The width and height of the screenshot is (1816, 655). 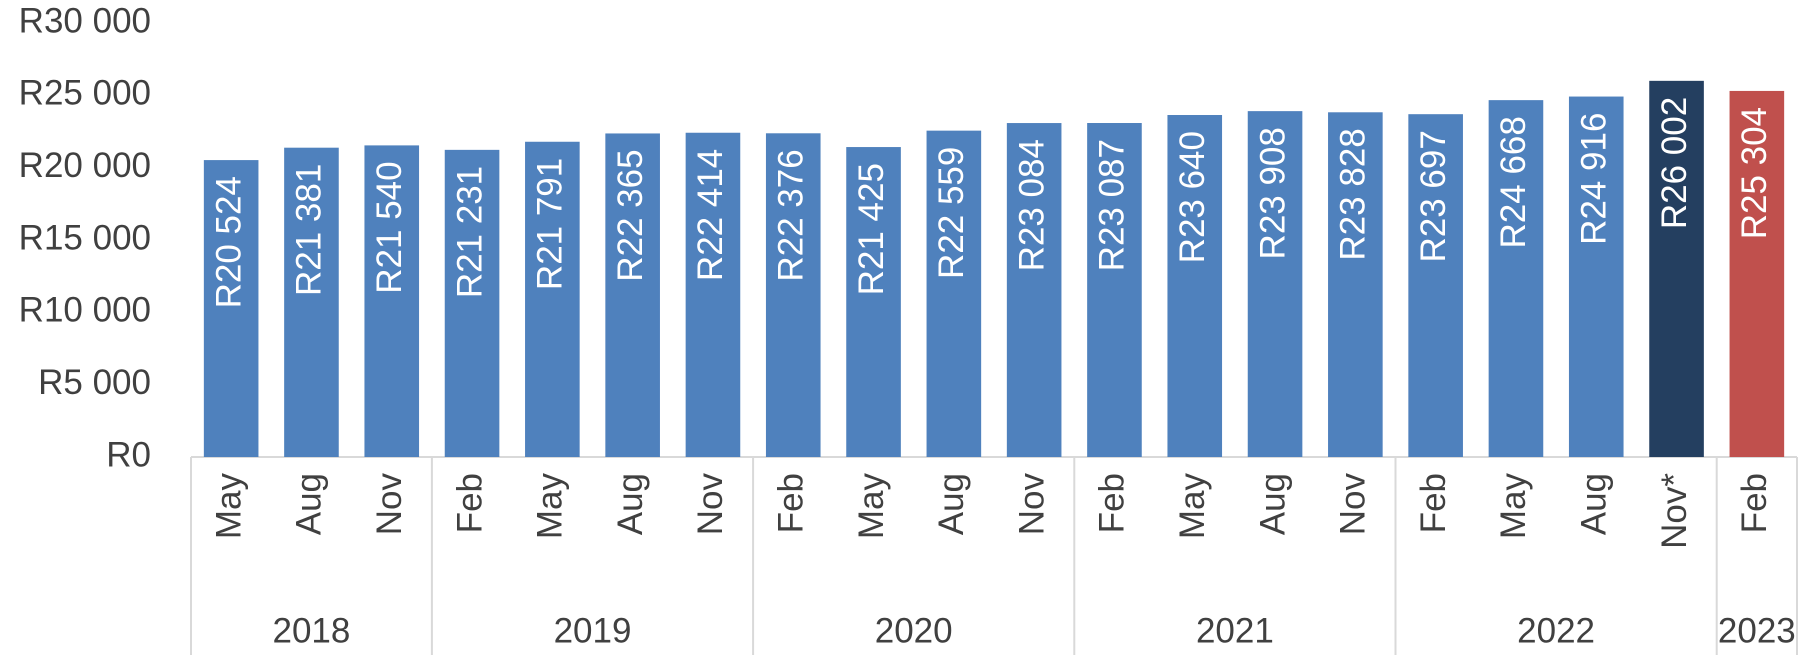 I want to click on y-tick-label: R0, so click(x=128, y=454).